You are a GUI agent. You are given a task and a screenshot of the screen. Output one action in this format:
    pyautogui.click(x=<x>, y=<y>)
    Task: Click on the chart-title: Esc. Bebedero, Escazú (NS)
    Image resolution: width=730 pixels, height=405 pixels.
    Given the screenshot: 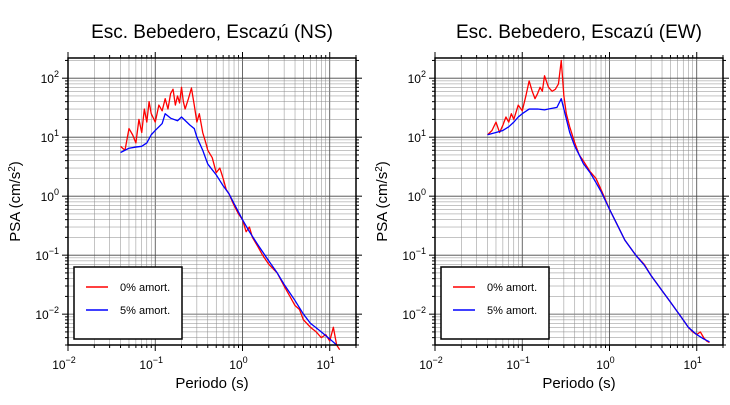 What is the action you would take?
    pyautogui.click(x=212, y=32)
    